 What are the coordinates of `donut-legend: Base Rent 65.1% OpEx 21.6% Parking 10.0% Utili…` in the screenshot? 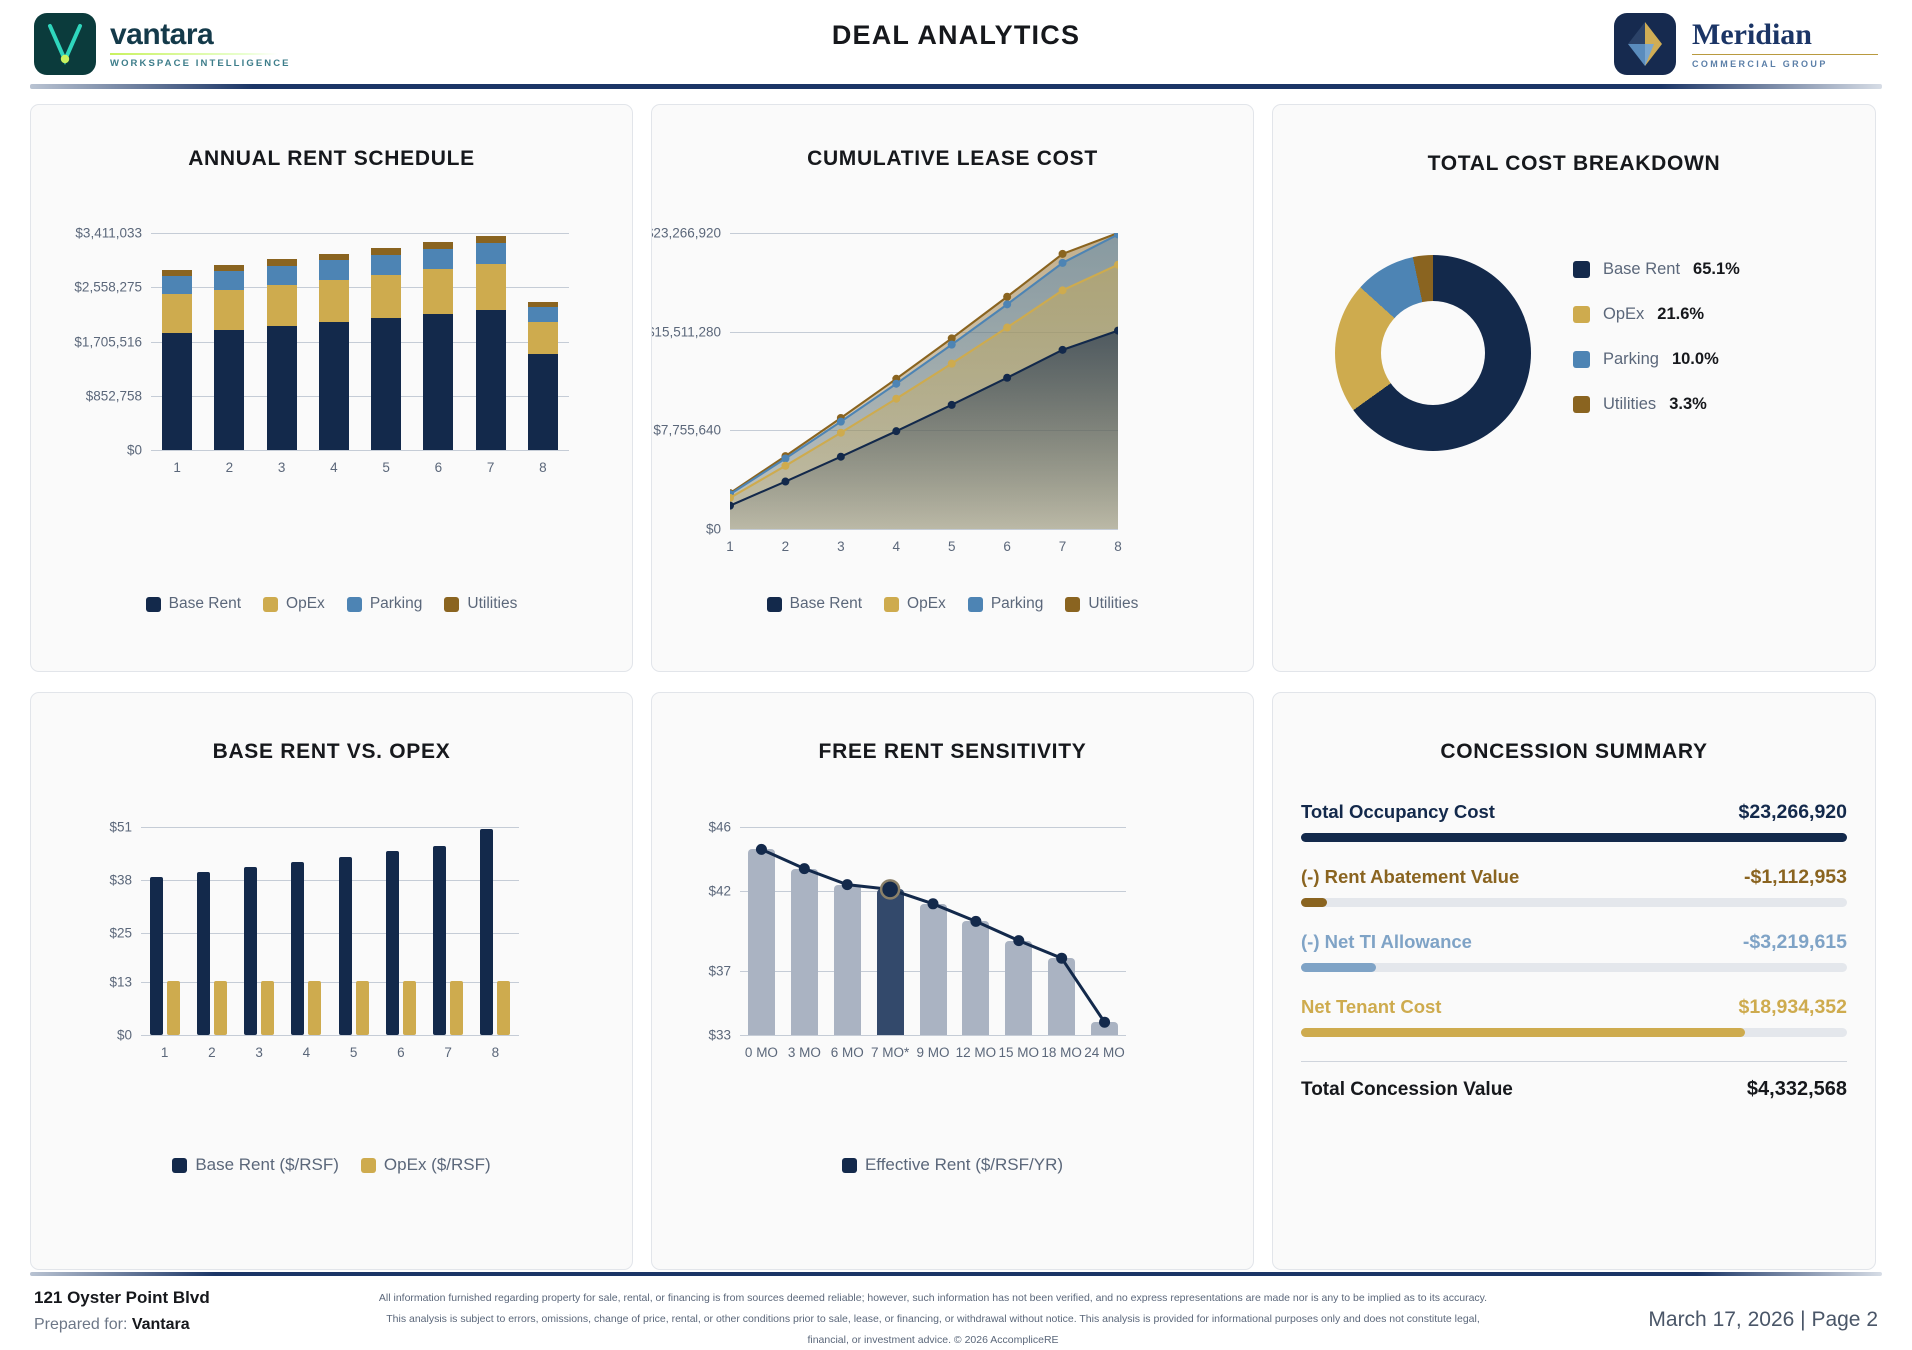 It's located at (1656, 337).